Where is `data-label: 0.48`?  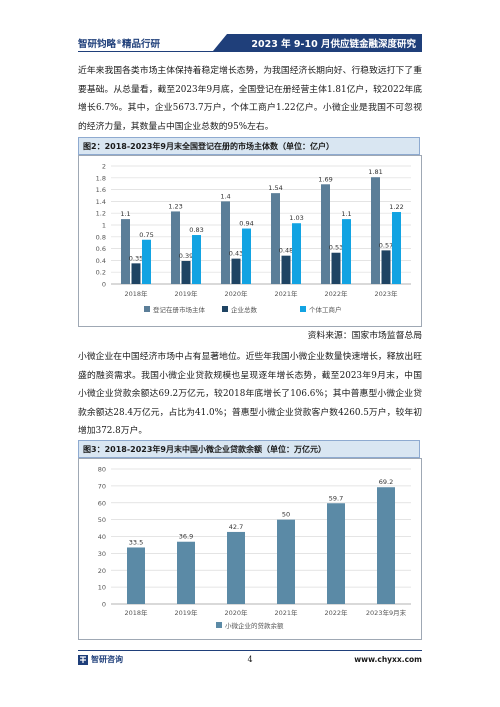
data-label: 0.48 is located at coordinates (286, 251).